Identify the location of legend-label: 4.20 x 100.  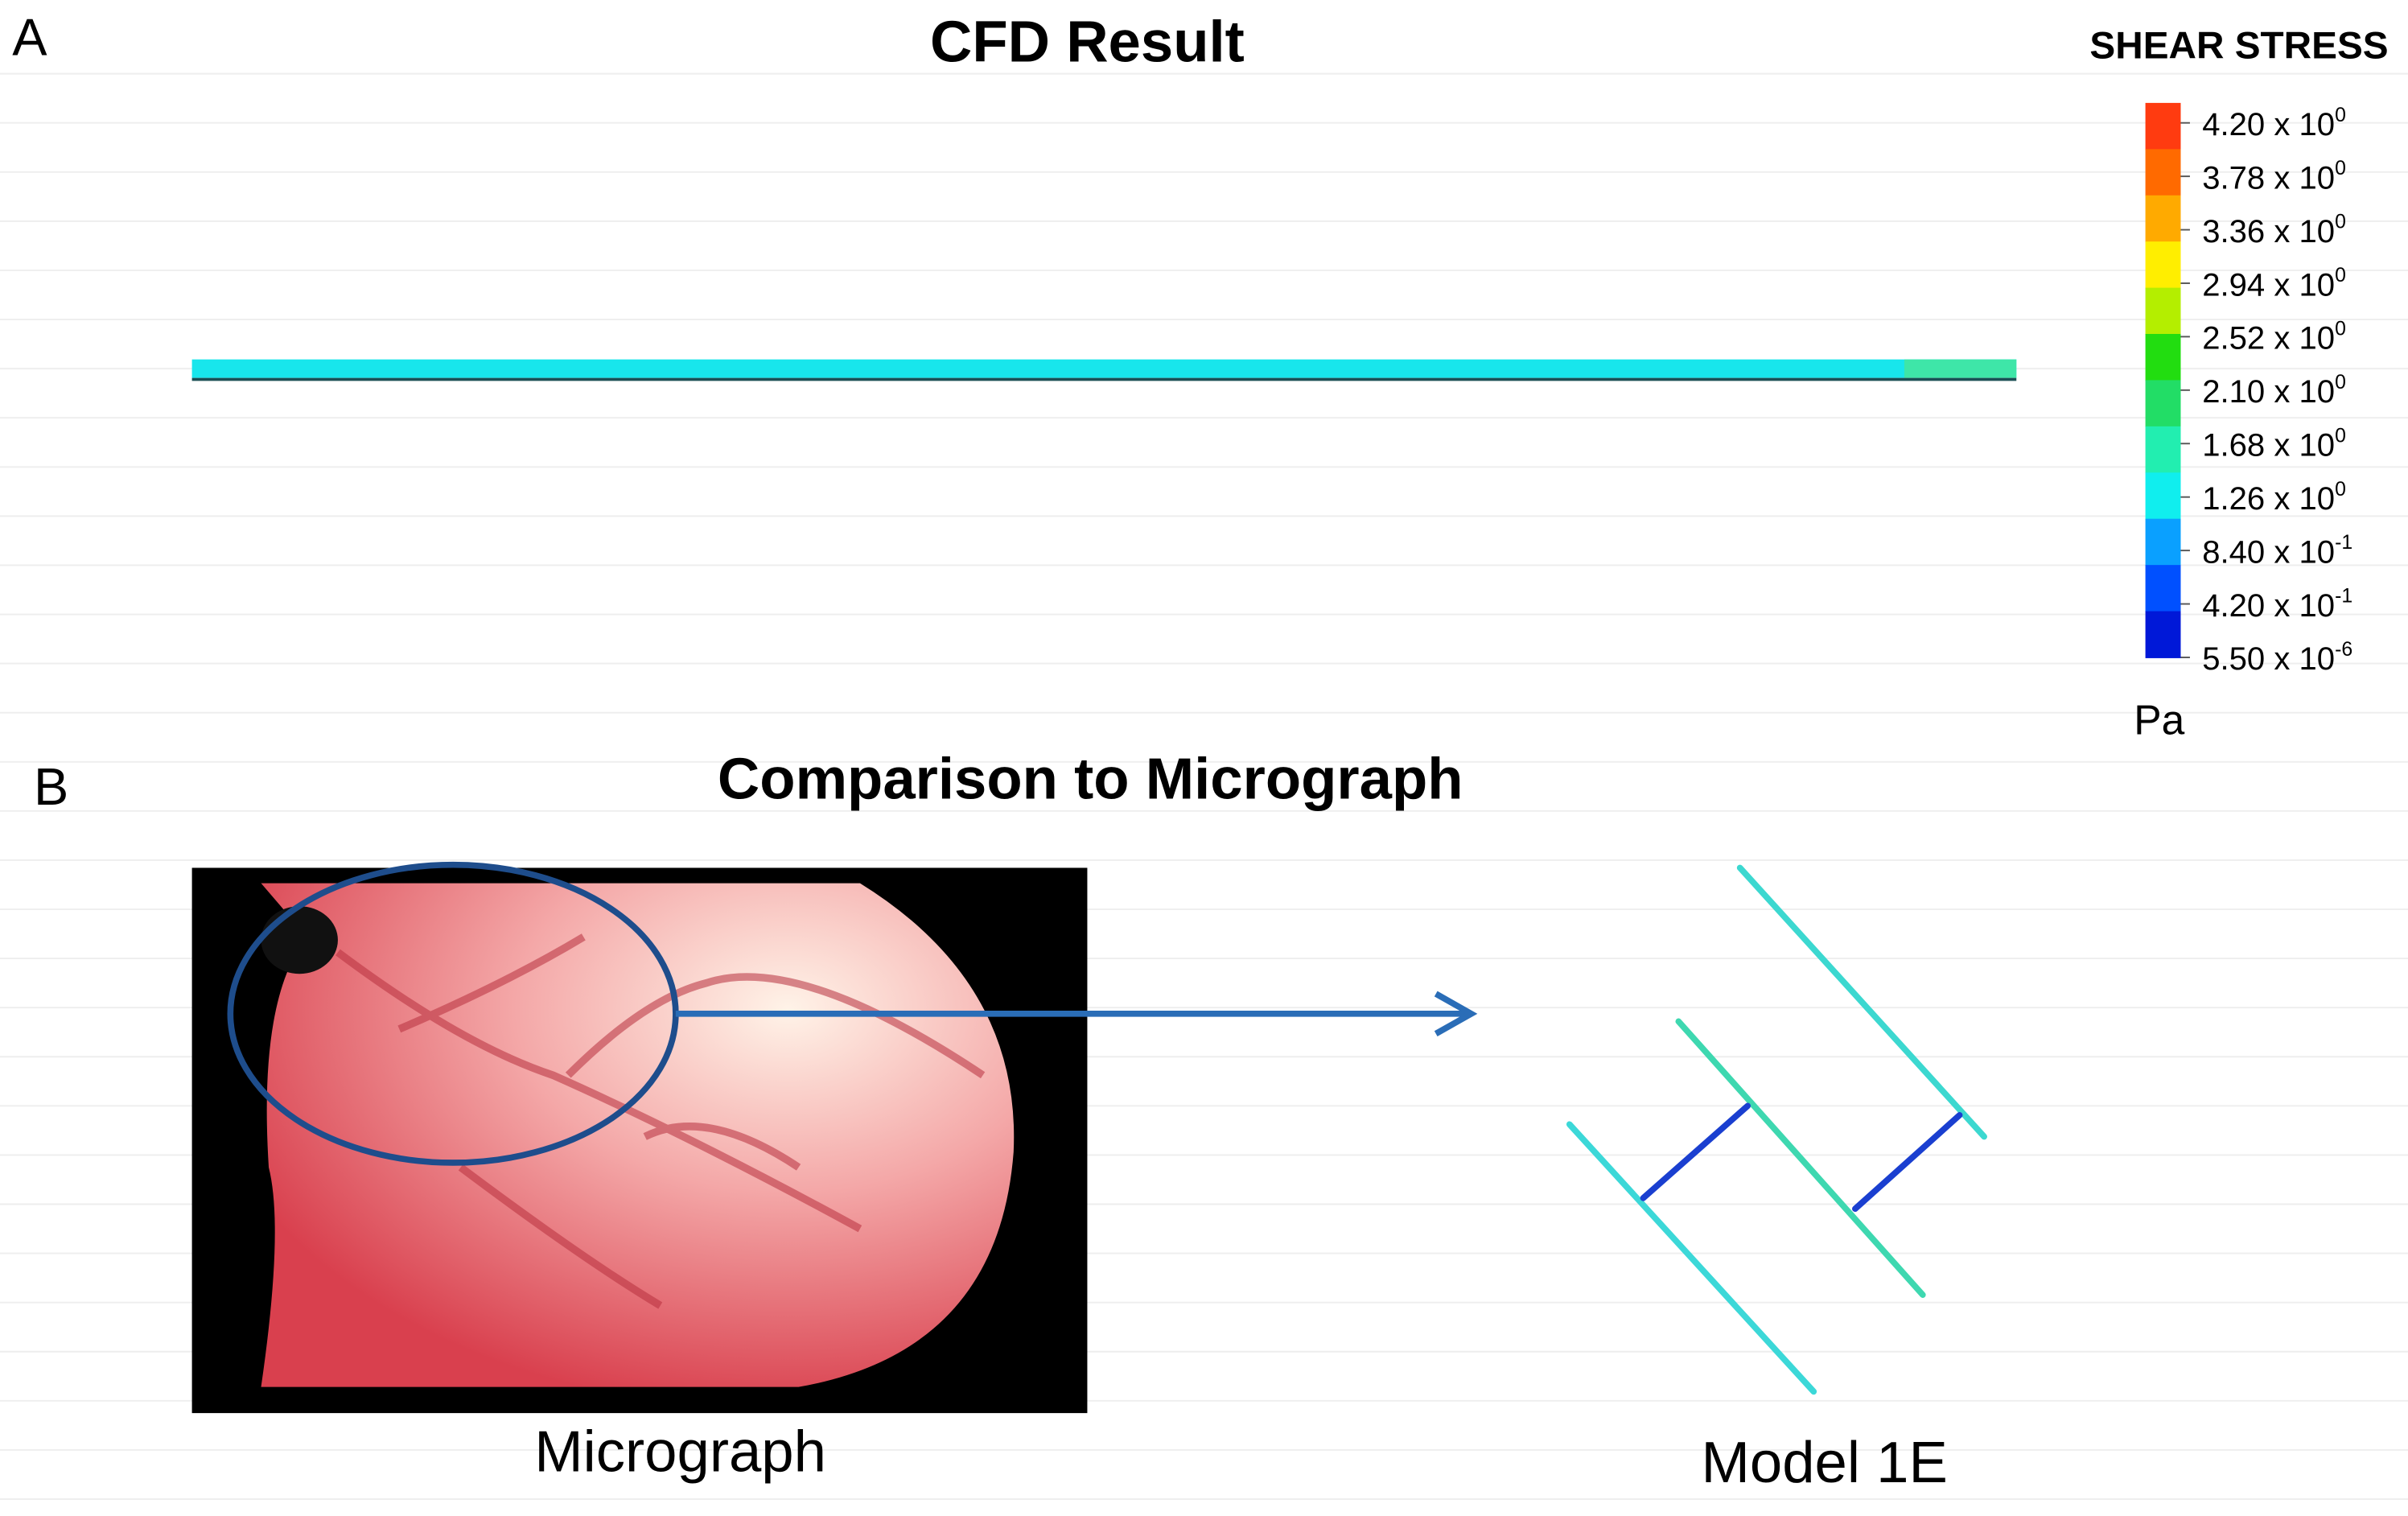
(2274, 124).